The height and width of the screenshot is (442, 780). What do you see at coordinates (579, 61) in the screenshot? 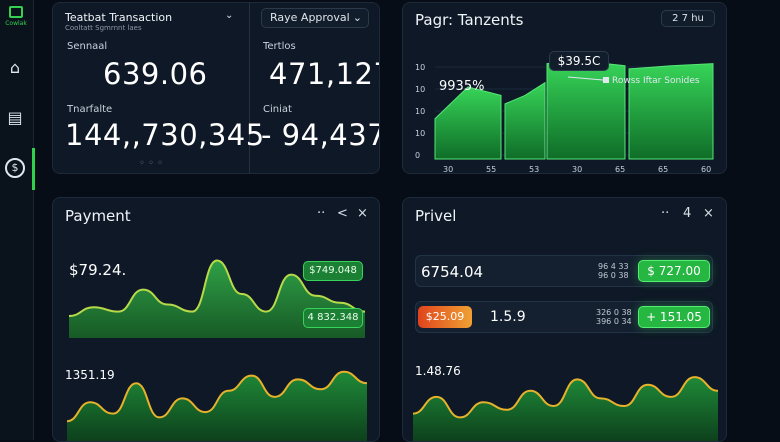
I see `price-callout: $39.5C` at bounding box center [579, 61].